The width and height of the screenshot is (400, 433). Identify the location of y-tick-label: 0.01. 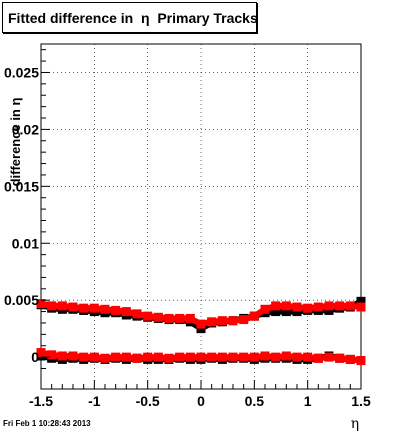
(25, 243).